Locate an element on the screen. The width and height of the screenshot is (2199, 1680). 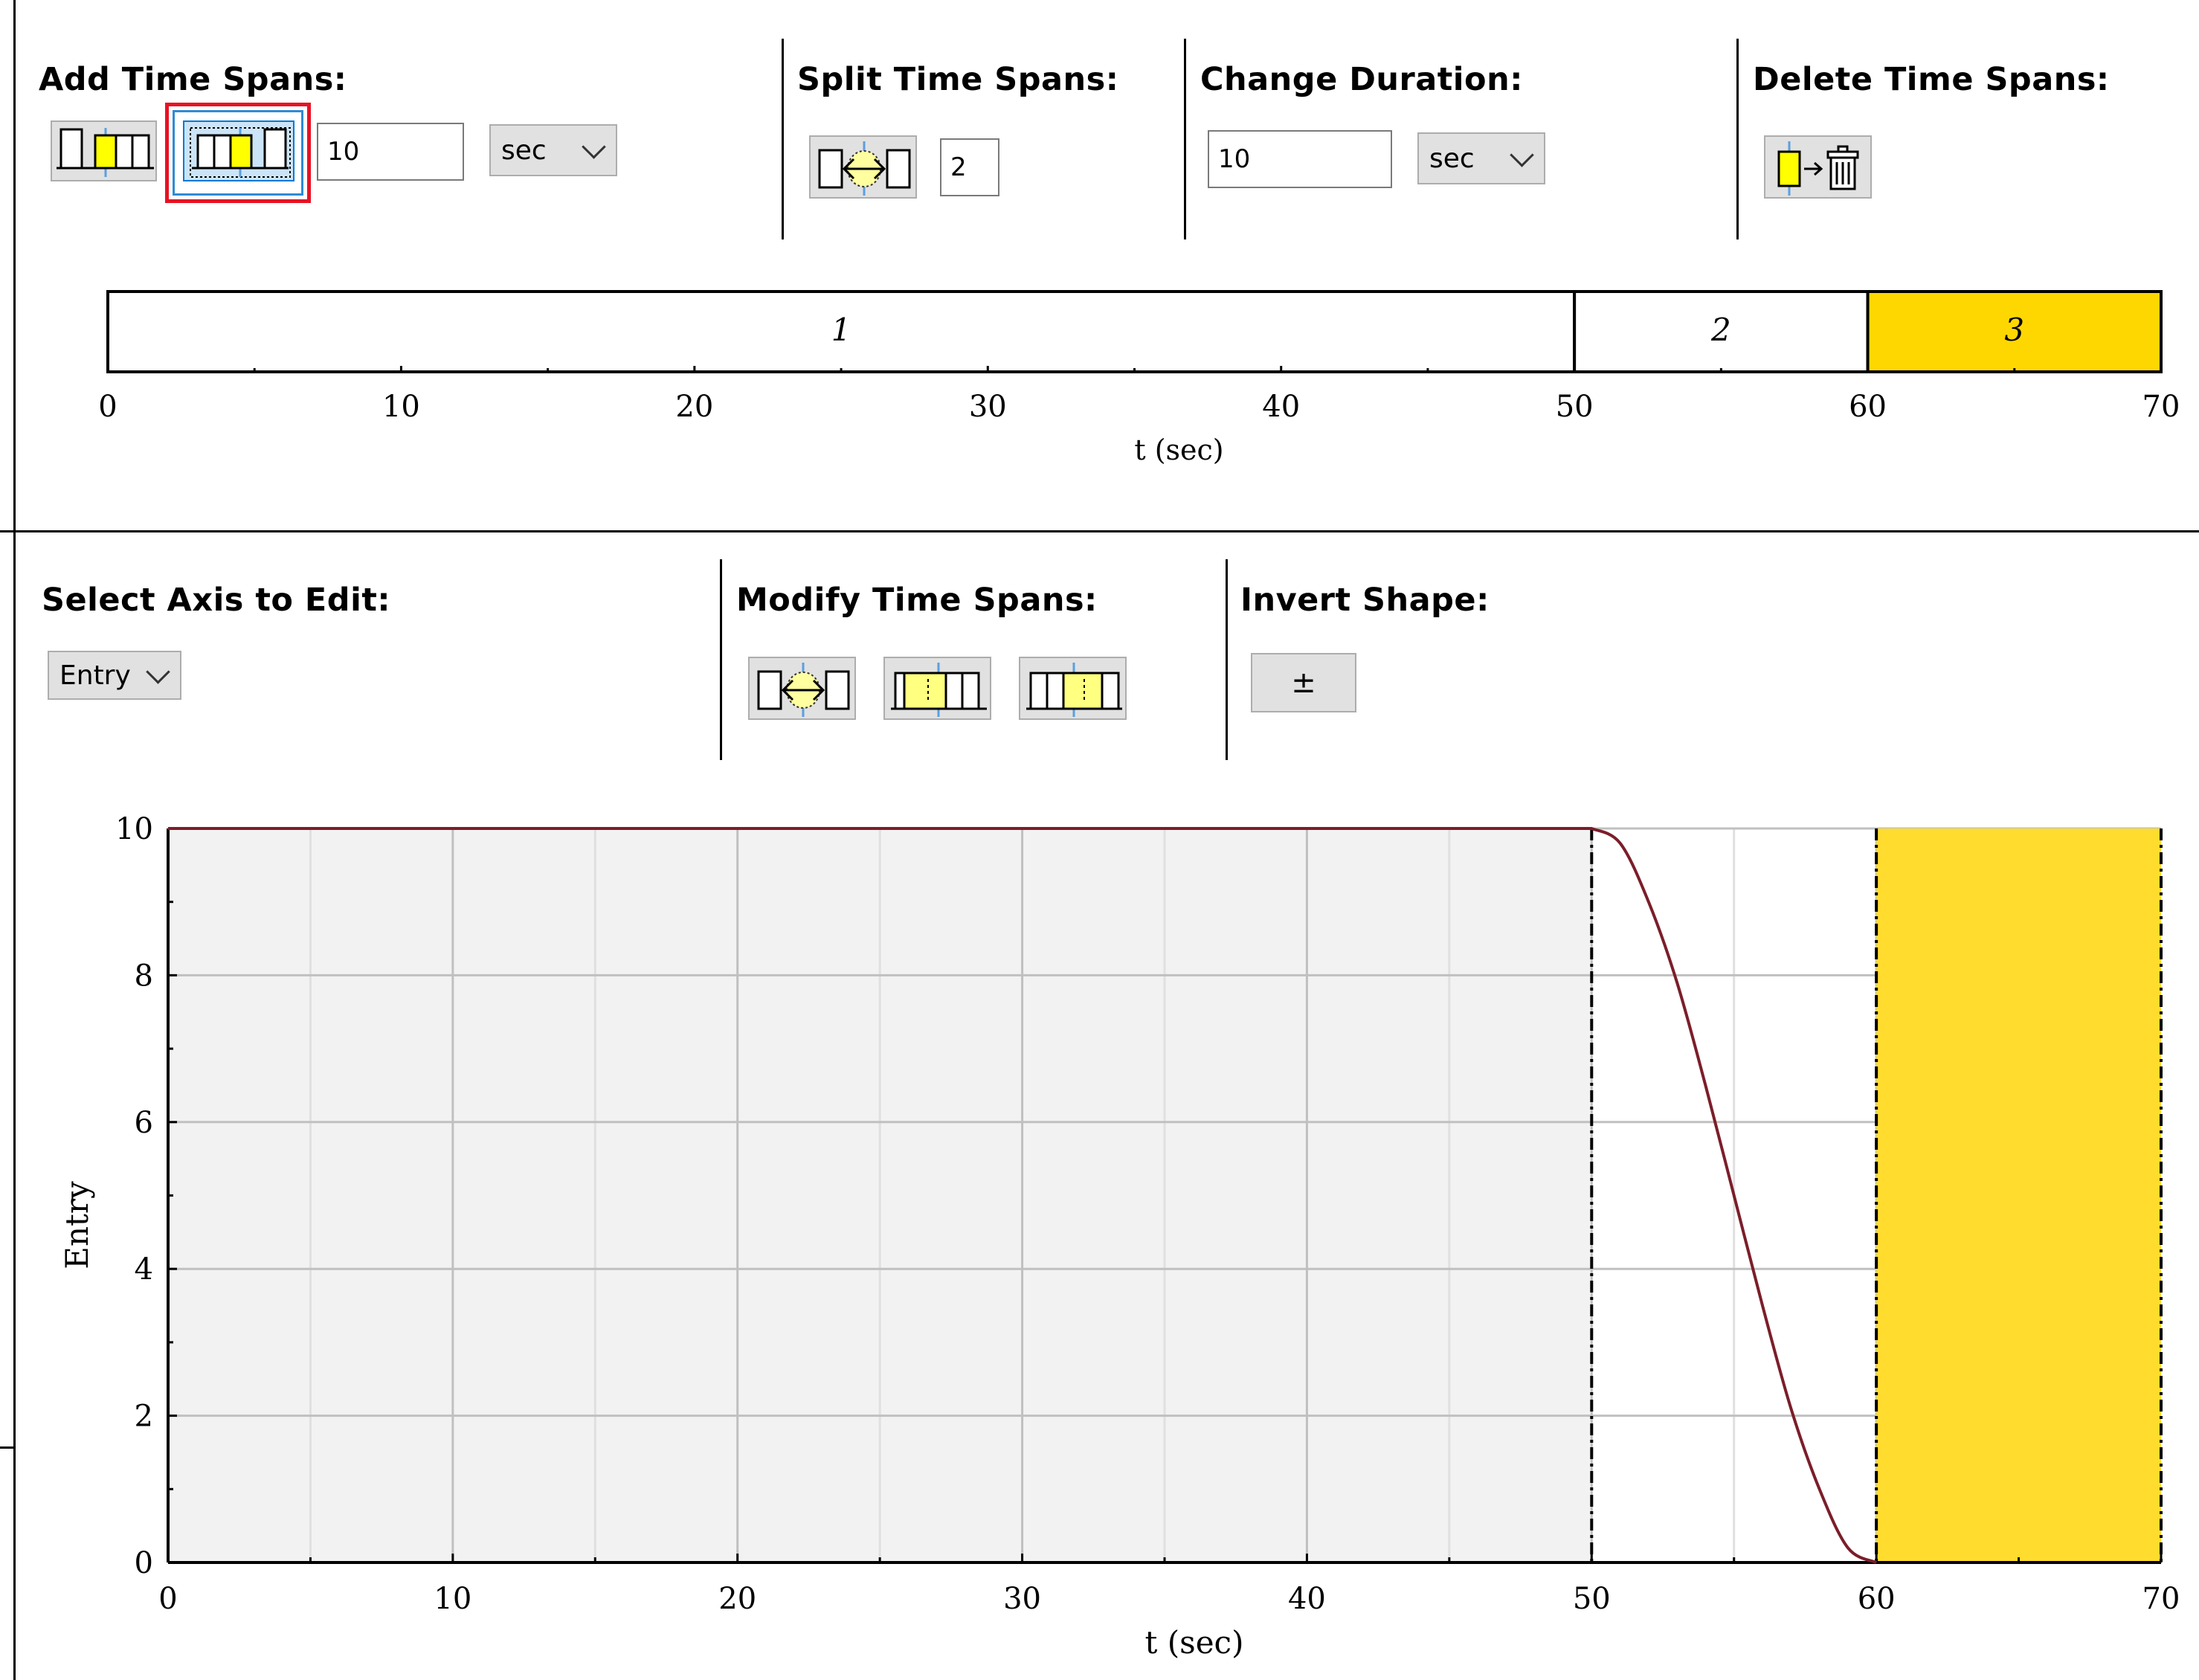
split-span-button is located at coordinates (863, 167).